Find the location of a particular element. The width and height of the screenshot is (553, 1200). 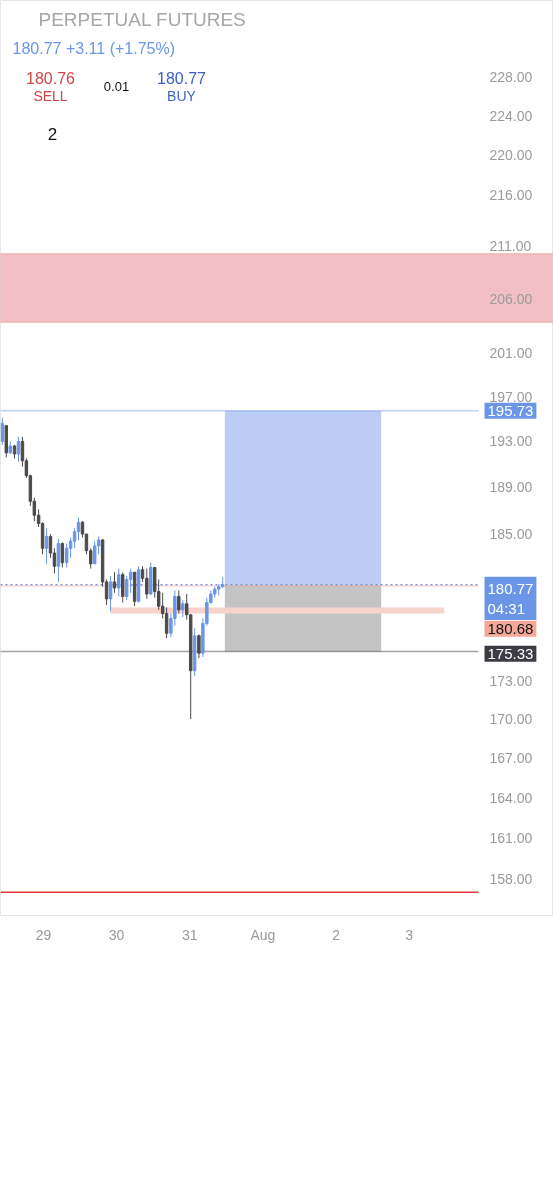

x-tick-label: 31 is located at coordinates (189, 934).